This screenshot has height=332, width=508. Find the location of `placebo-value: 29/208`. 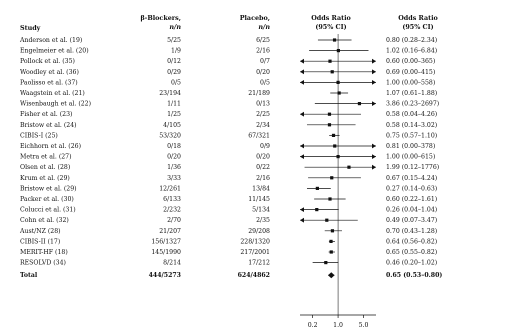

placebo-value: 29/208 is located at coordinates (259, 231).